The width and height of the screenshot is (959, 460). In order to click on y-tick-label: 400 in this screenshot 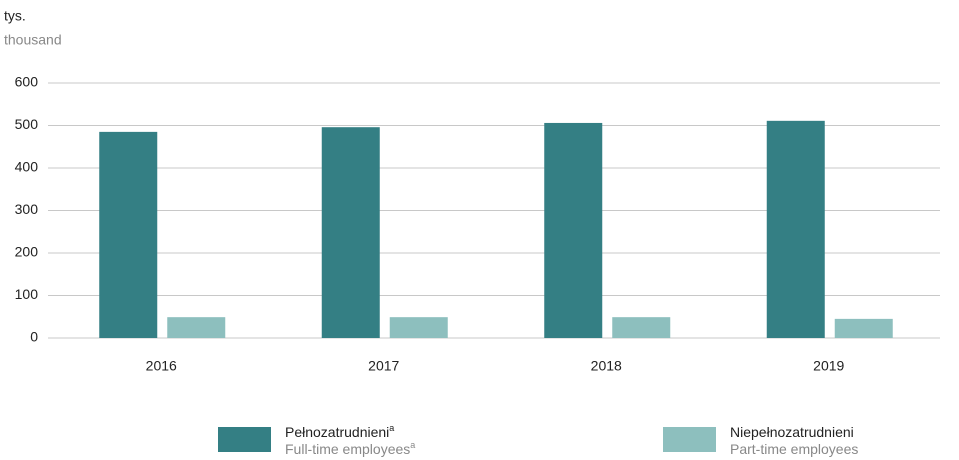, I will do `click(27, 167)`.